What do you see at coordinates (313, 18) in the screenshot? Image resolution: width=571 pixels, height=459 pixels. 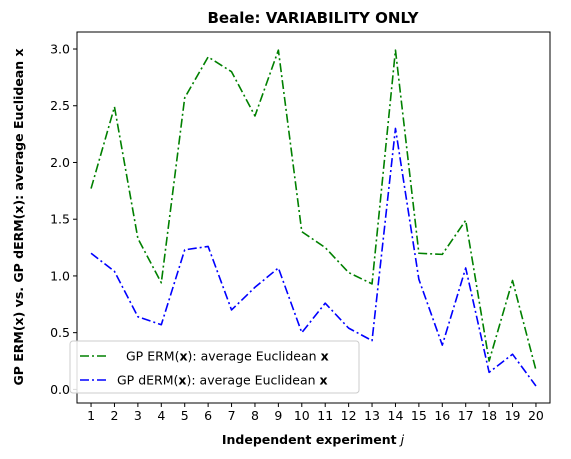 I see `chart-title: Beale: VARIABILITY ONLY` at bounding box center [313, 18].